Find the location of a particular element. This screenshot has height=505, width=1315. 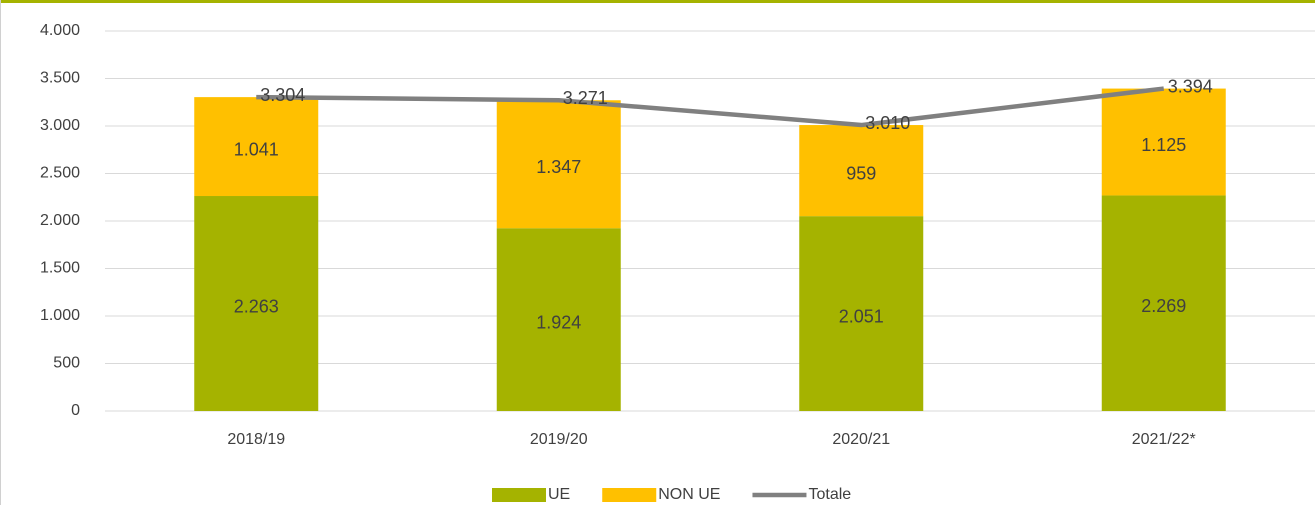

bar-value-label: 959 is located at coordinates (861, 173).